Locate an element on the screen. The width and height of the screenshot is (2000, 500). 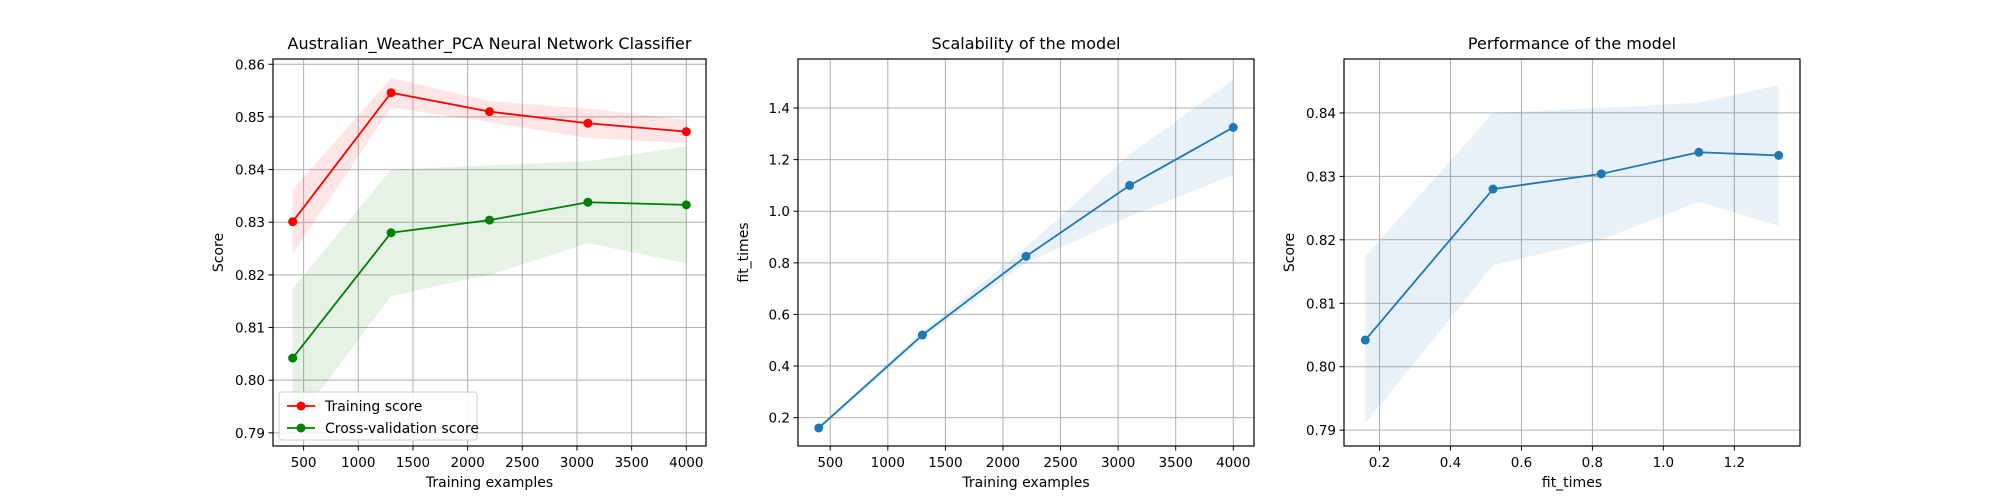
x-tick-label: 1.0 is located at coordinates (1663, 463).